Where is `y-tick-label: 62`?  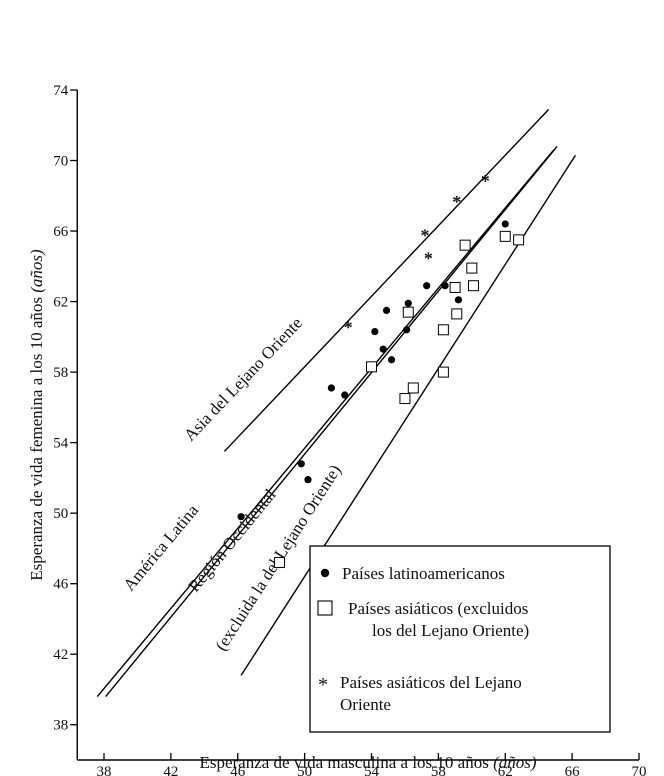 y-tick-label: 62 is located at coordinates (60, 303).